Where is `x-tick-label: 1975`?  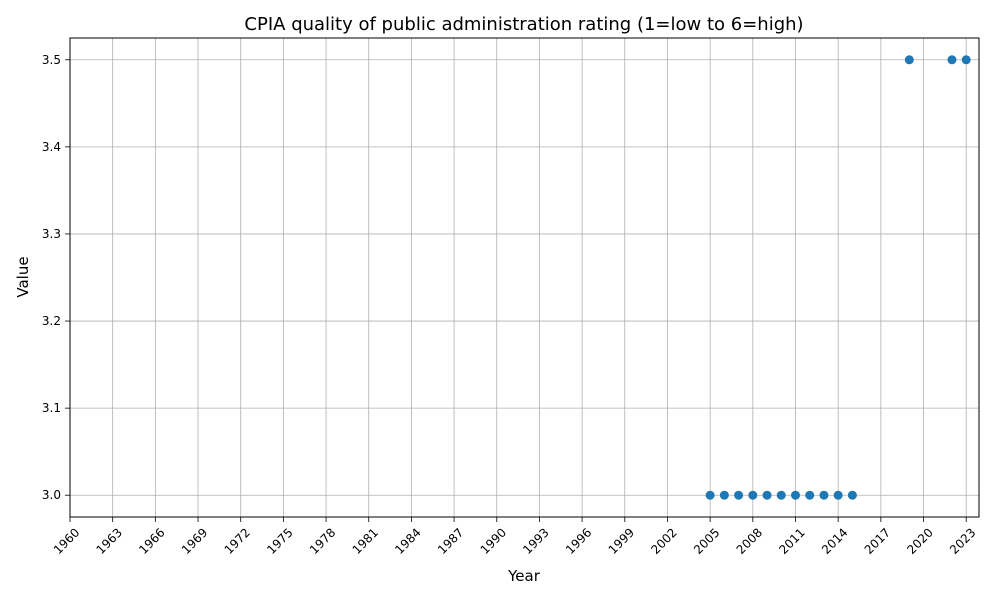 x-tick-label: 1975 is located at coordinates (279, 540).